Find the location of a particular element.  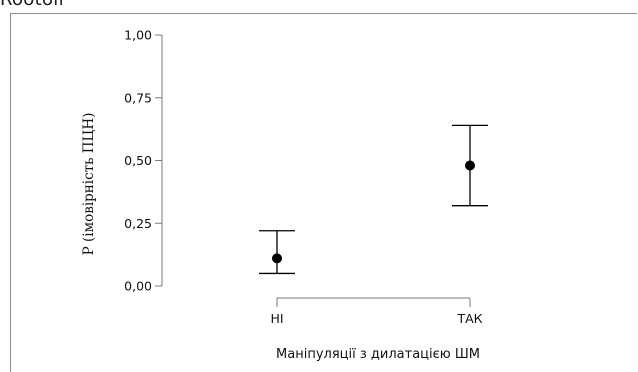

data-marks is located at coordinates (373, 199).